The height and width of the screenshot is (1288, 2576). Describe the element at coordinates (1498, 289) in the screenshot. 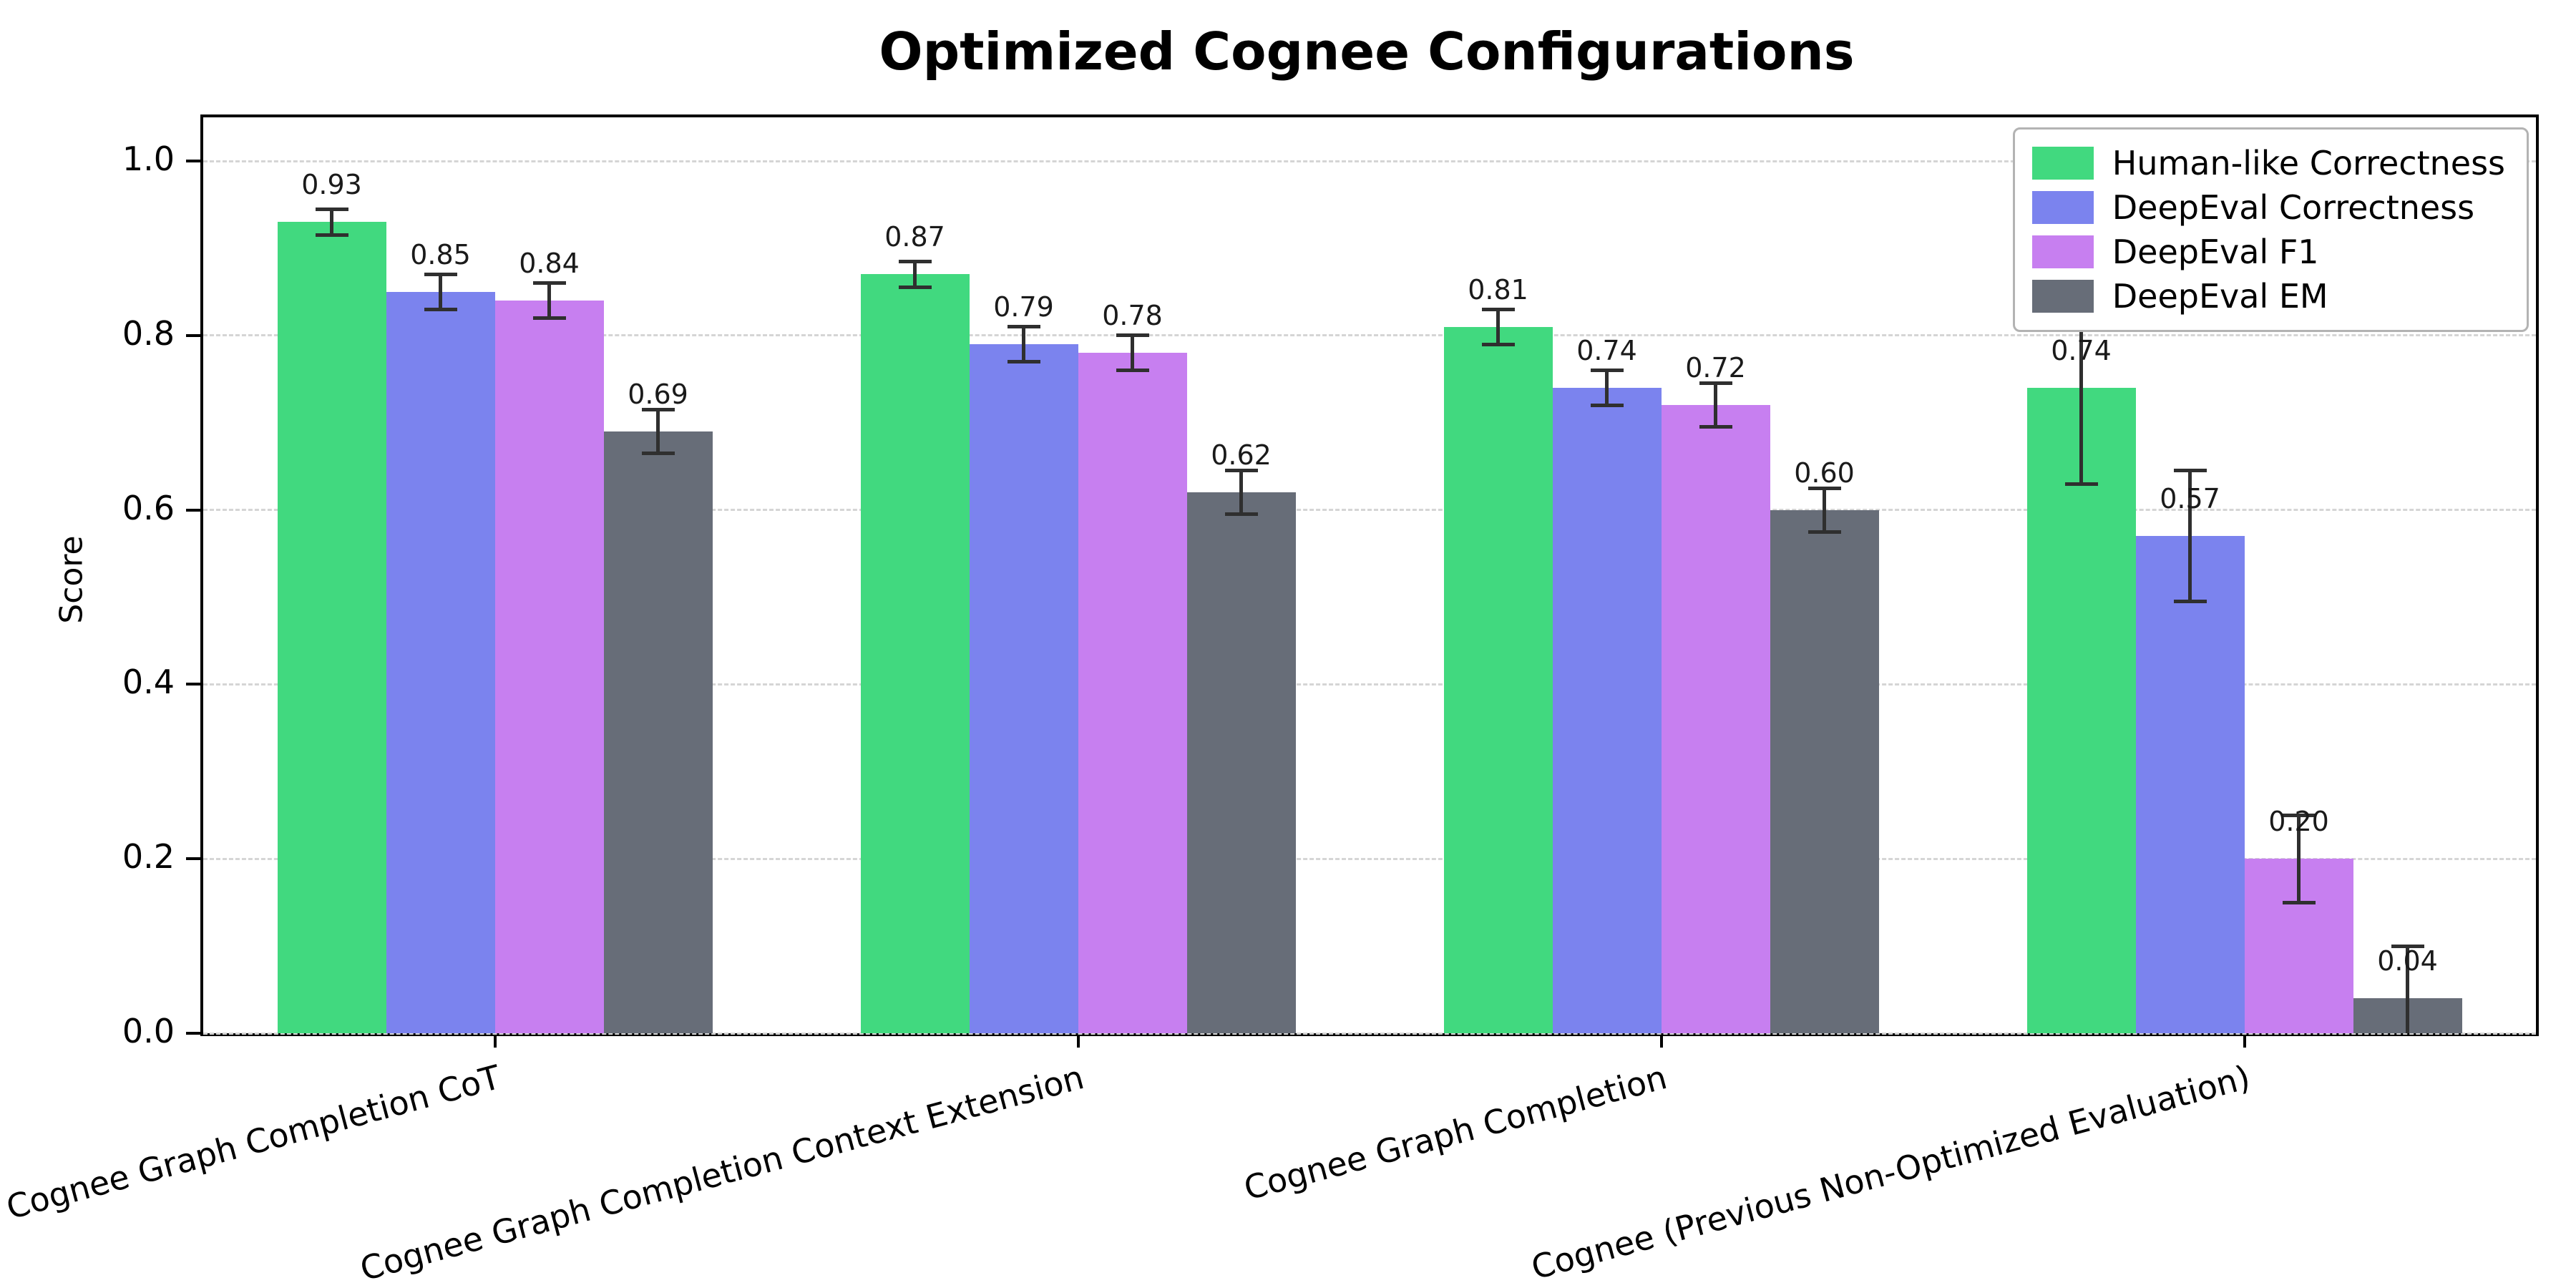

I see `bar-value-label: 0.81` at that location.